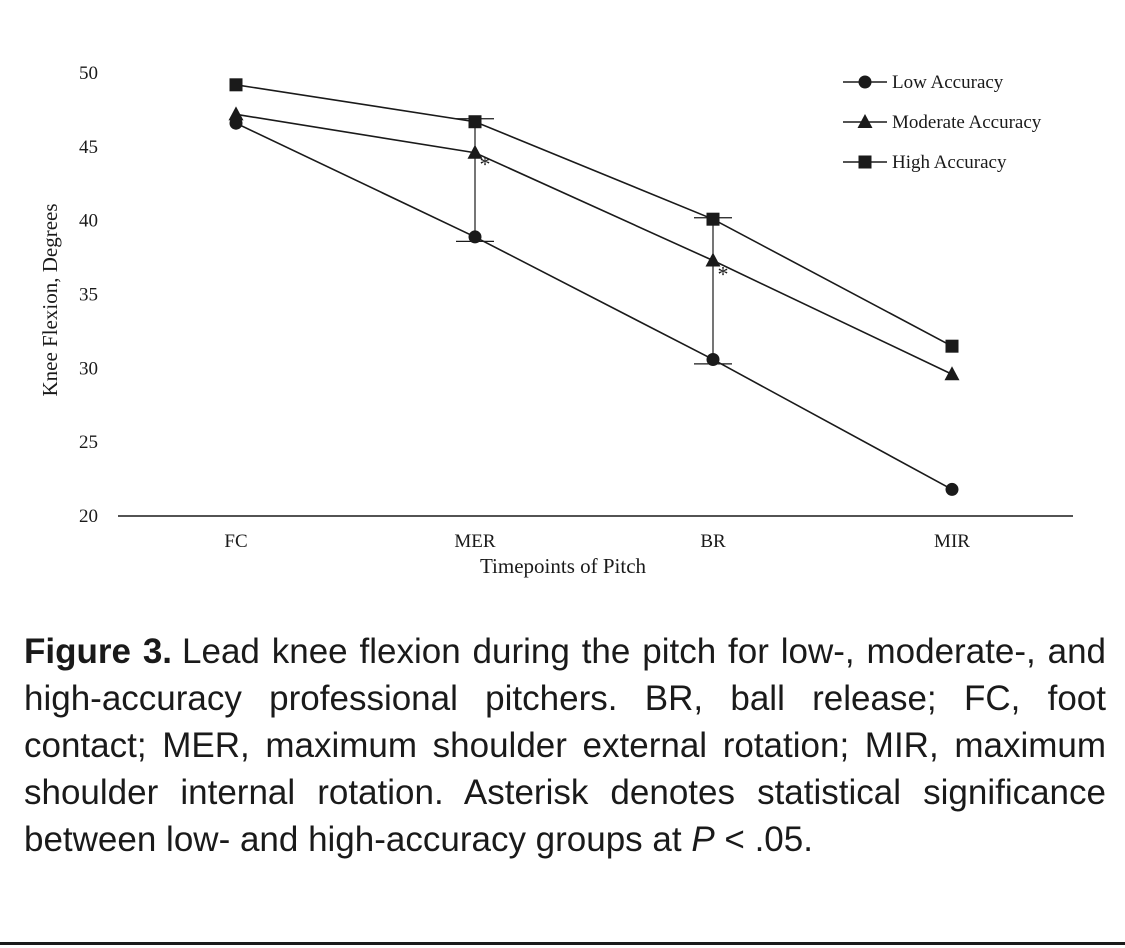 The width and height of the screenshot is (1125, 948). I want to click on x-tick-label: MIR, so click(952, 541).